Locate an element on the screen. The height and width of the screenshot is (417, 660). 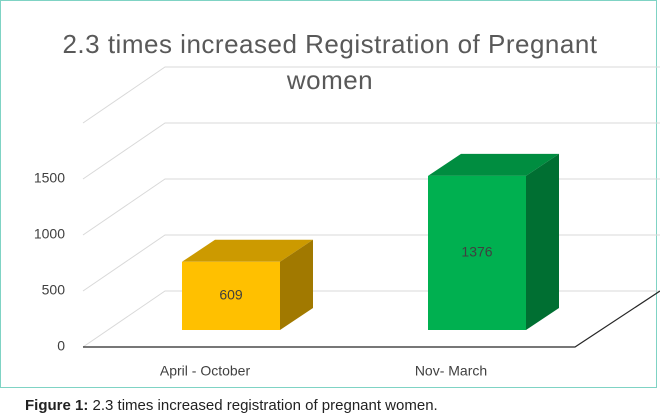
floor-edge is located at coordinates (371, 319).